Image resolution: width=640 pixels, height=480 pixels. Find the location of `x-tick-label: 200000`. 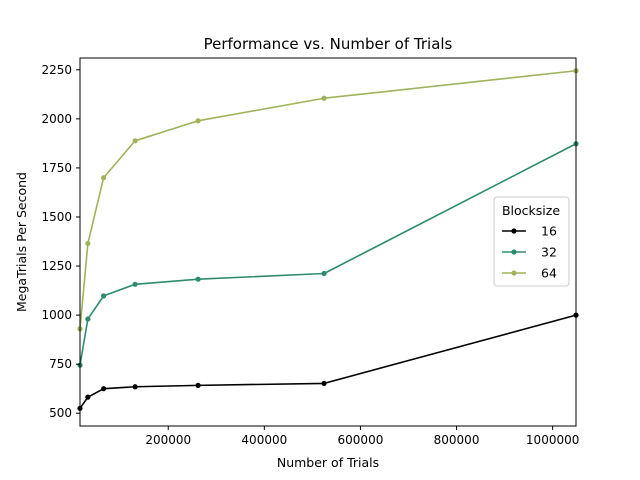

x-tick-label: 200000 is located at coordinates (168, 440).